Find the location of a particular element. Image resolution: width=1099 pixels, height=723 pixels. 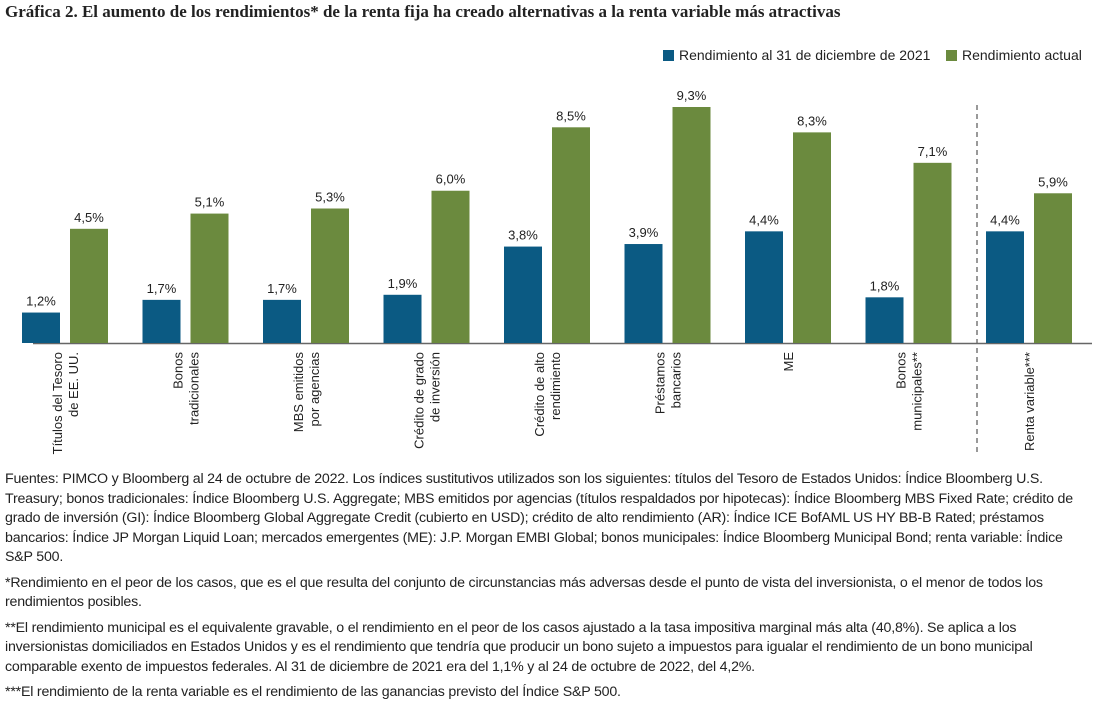

x-tick-label: ME is located at coordinates (788, 362).